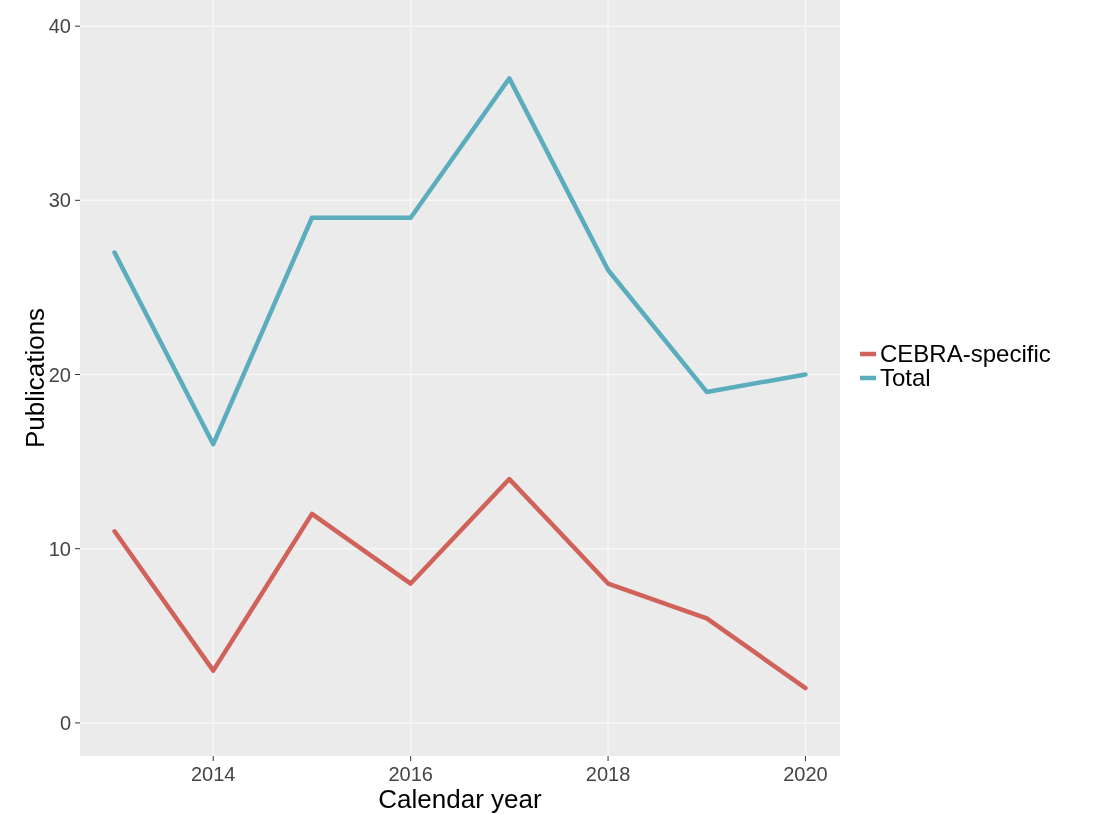  What do you see at coordinates (460, 799) in the screenshot?
I see `x-axis-title: Calendar year` at bounding box center [460, 799].